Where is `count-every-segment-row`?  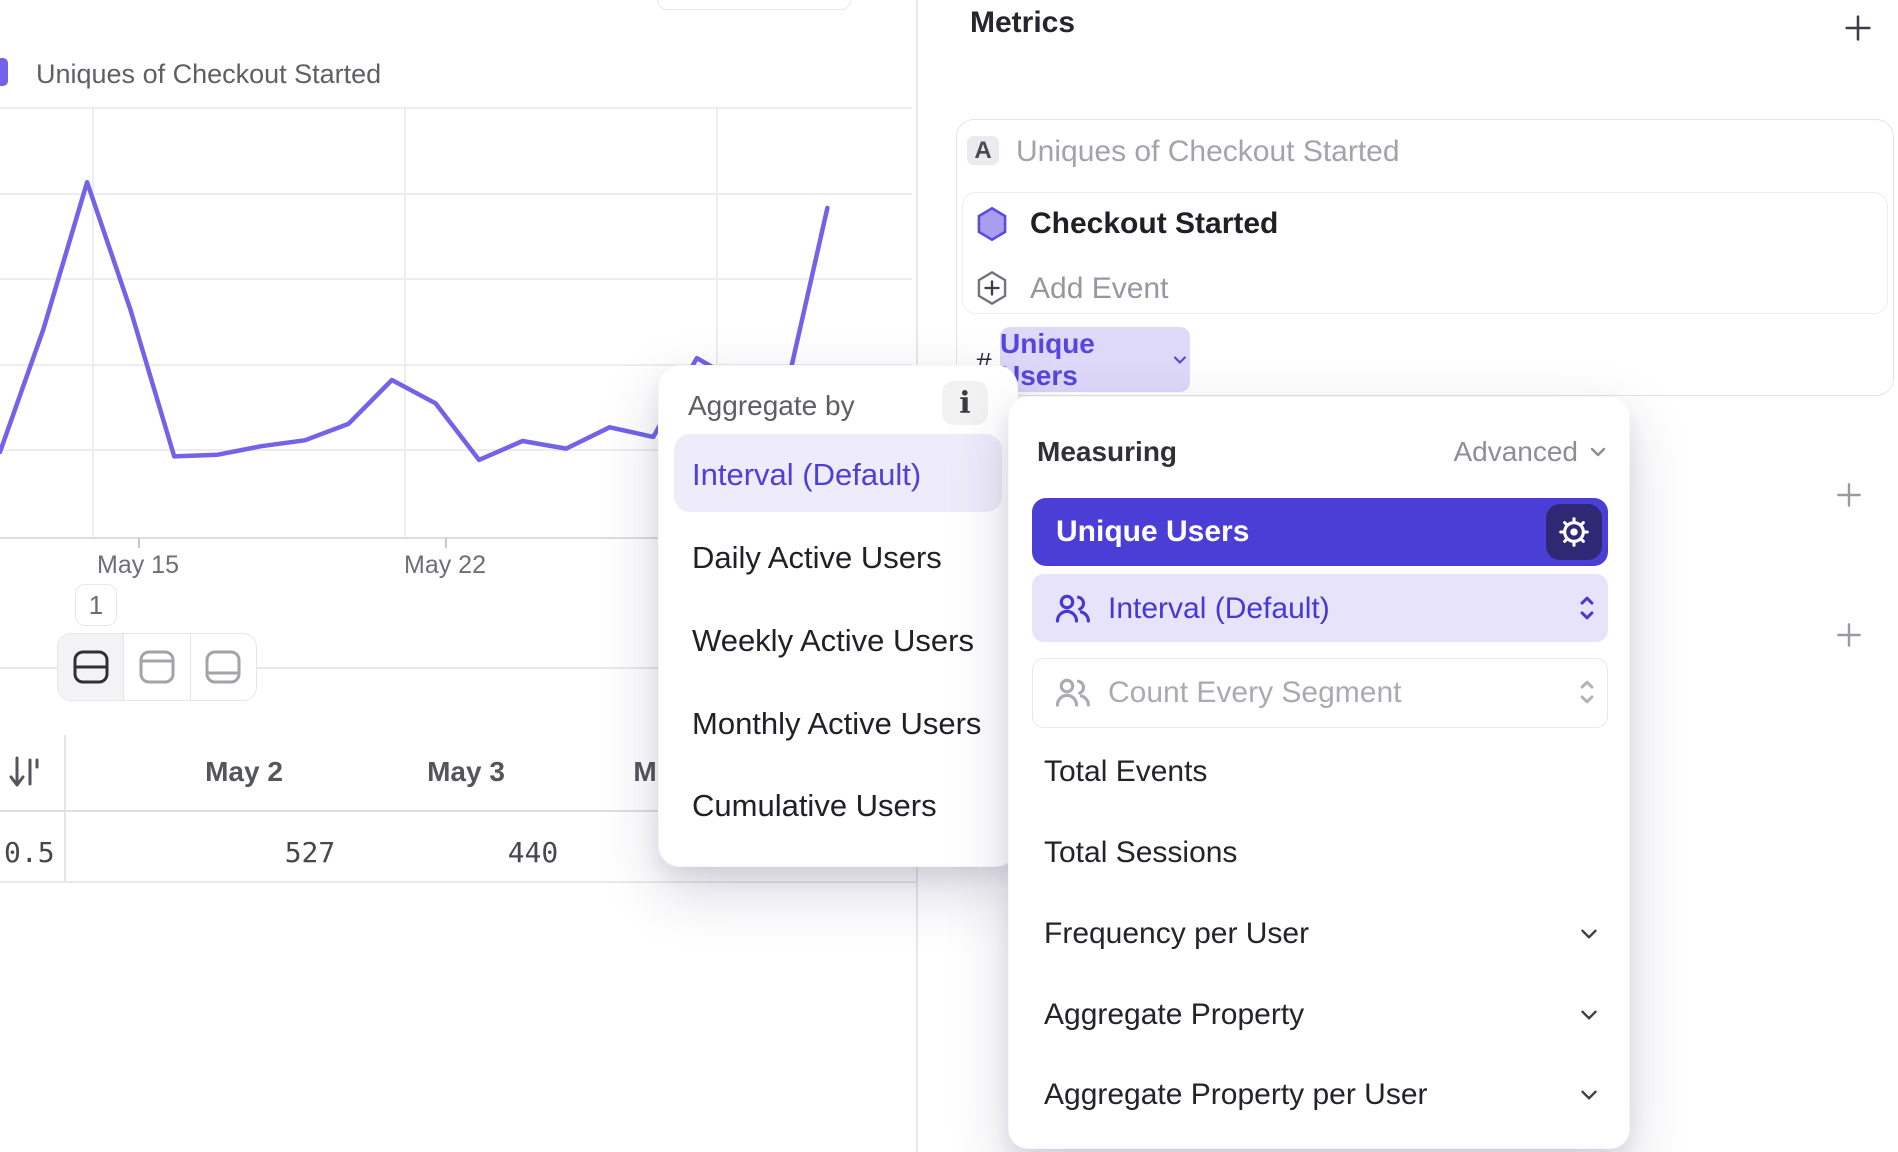
count-every-segment-row is located at coordinates (1320, 693).